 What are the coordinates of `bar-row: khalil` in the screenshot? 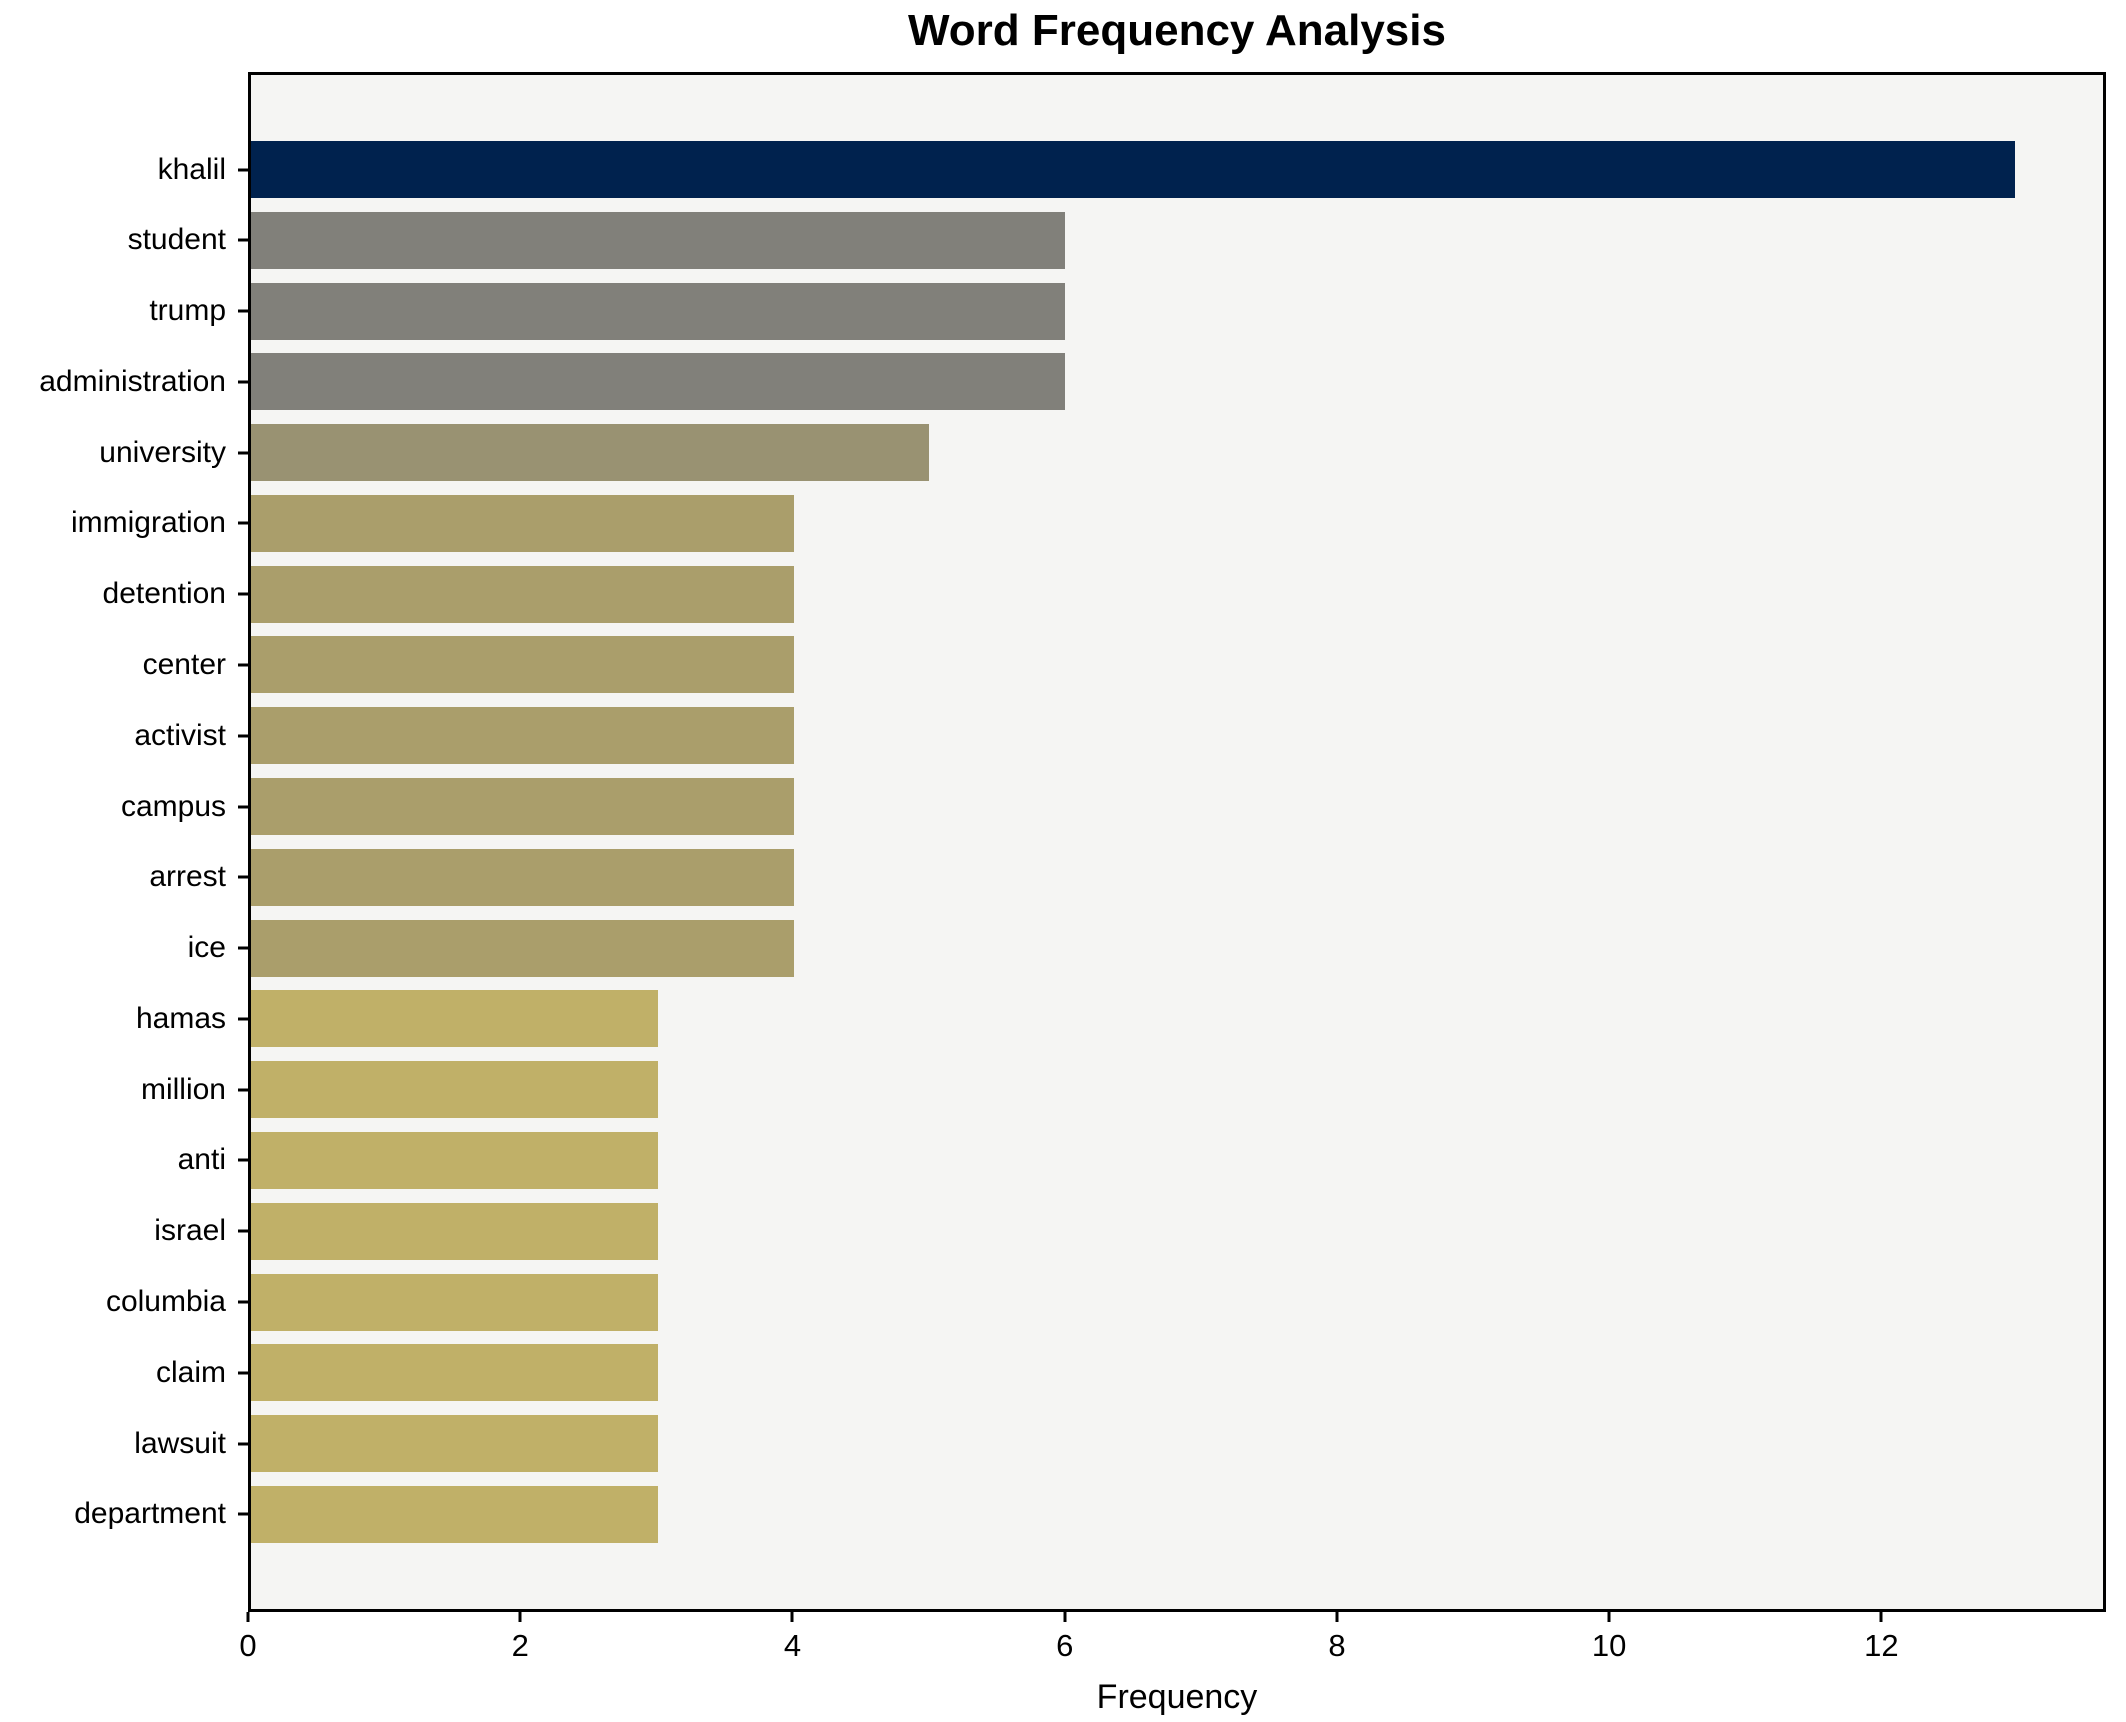 It's located at (1130, 169).